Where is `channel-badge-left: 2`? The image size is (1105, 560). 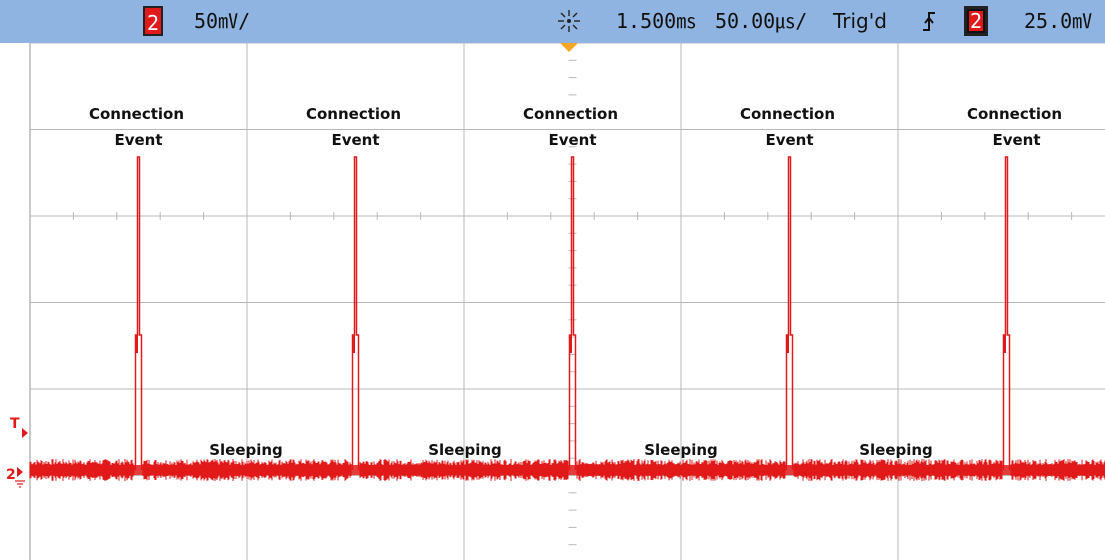 channel-badge-left: 2 is located at coordinates (153, 21).